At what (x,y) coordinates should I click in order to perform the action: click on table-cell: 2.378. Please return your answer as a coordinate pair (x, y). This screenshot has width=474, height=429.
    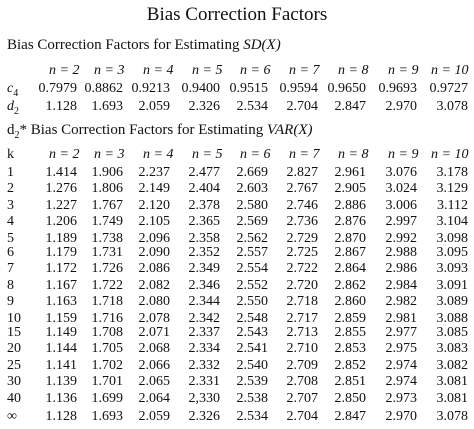
    Looking at the image, I should click on (204, 205).